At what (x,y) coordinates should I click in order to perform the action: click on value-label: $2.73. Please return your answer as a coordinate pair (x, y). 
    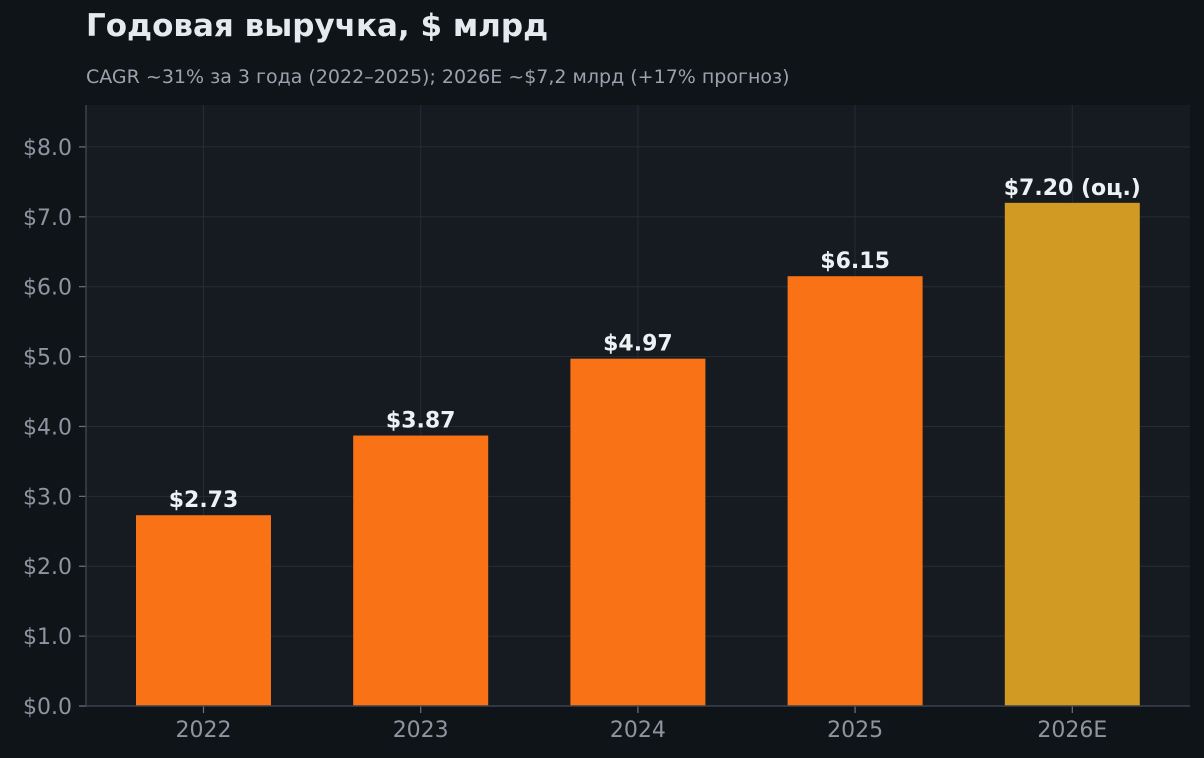
    Looking at the image, I should click on (204, 500).